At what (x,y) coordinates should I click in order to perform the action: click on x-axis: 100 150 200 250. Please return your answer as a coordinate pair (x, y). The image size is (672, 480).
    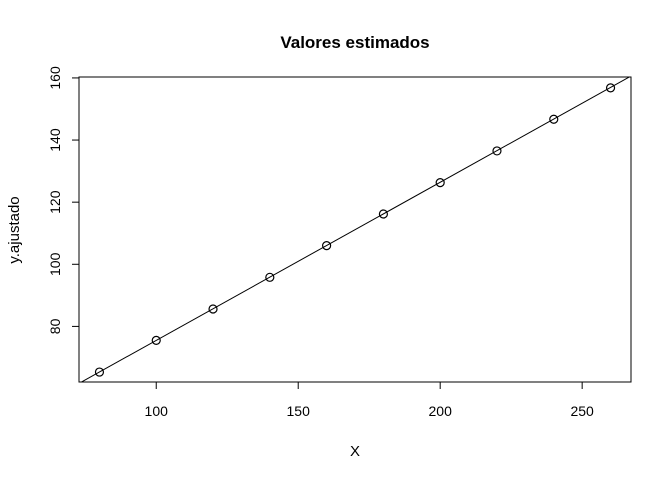
    Looking at the image, I should click on (369, 400).